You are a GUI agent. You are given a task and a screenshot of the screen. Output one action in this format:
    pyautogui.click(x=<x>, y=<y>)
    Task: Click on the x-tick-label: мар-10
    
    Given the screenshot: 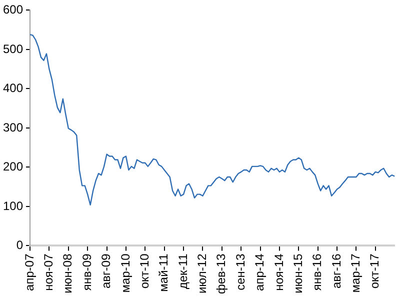 What is the action you would take?
    pyautogui.click(x=125, y=273)
    